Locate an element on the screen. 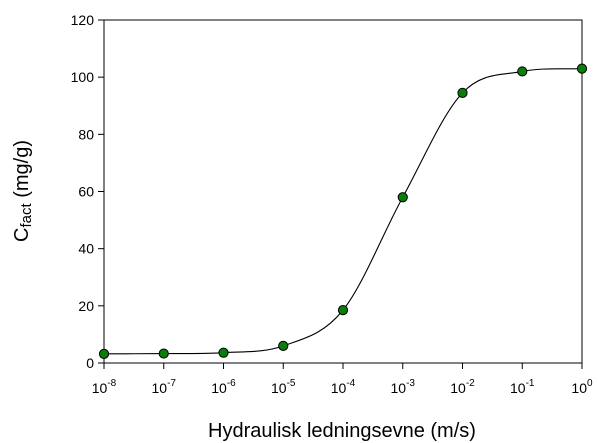 The width and height of the screenshot is (598, 443). x-tick-label: 10⁻⁵ is located at coordinates (283, 387).